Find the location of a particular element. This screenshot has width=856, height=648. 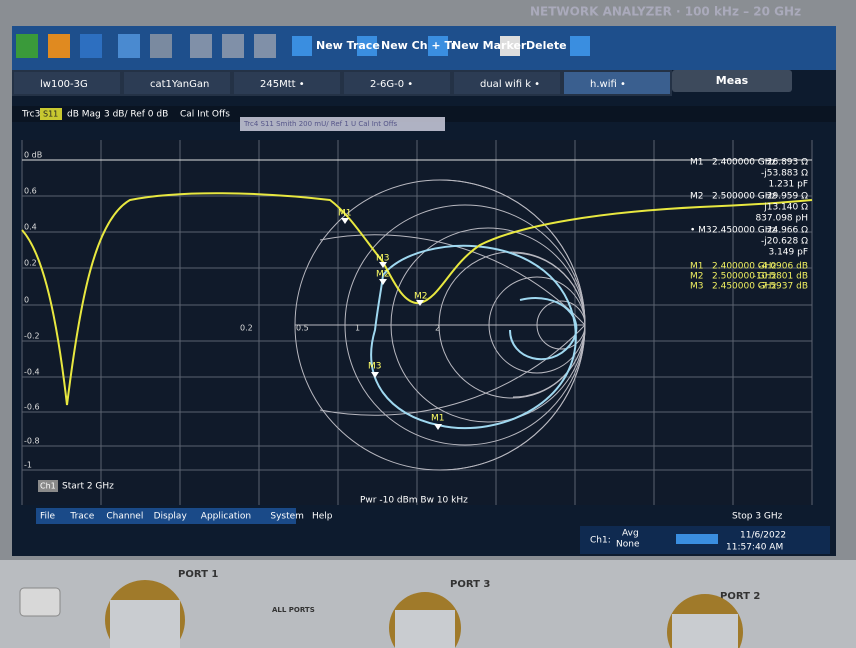

tab-bar is located at coordinates (342, 83).